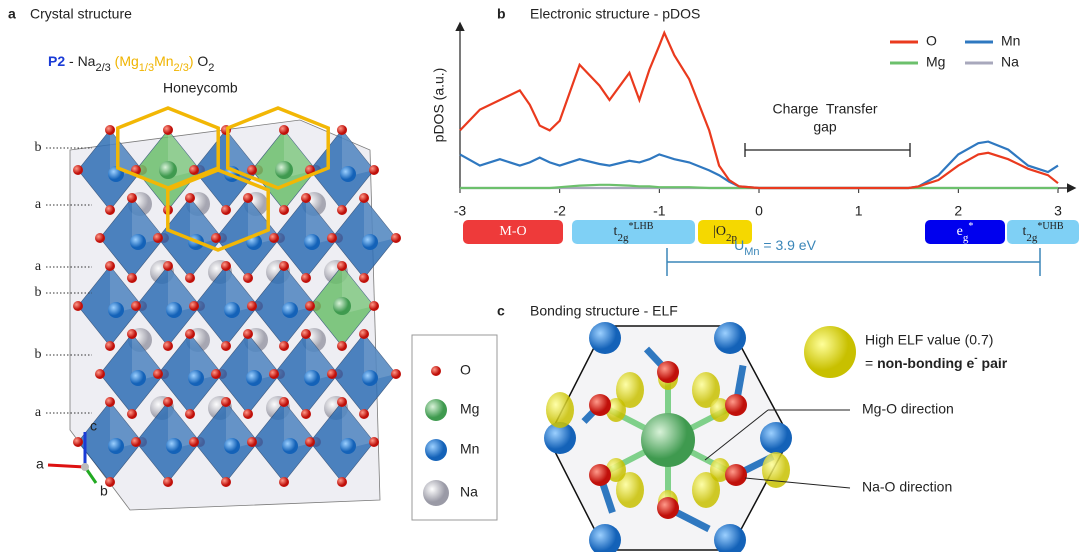  Describe the element at coordinates (640, 226) in the screenshot. I see `band-label-part: *LHB` at that location.